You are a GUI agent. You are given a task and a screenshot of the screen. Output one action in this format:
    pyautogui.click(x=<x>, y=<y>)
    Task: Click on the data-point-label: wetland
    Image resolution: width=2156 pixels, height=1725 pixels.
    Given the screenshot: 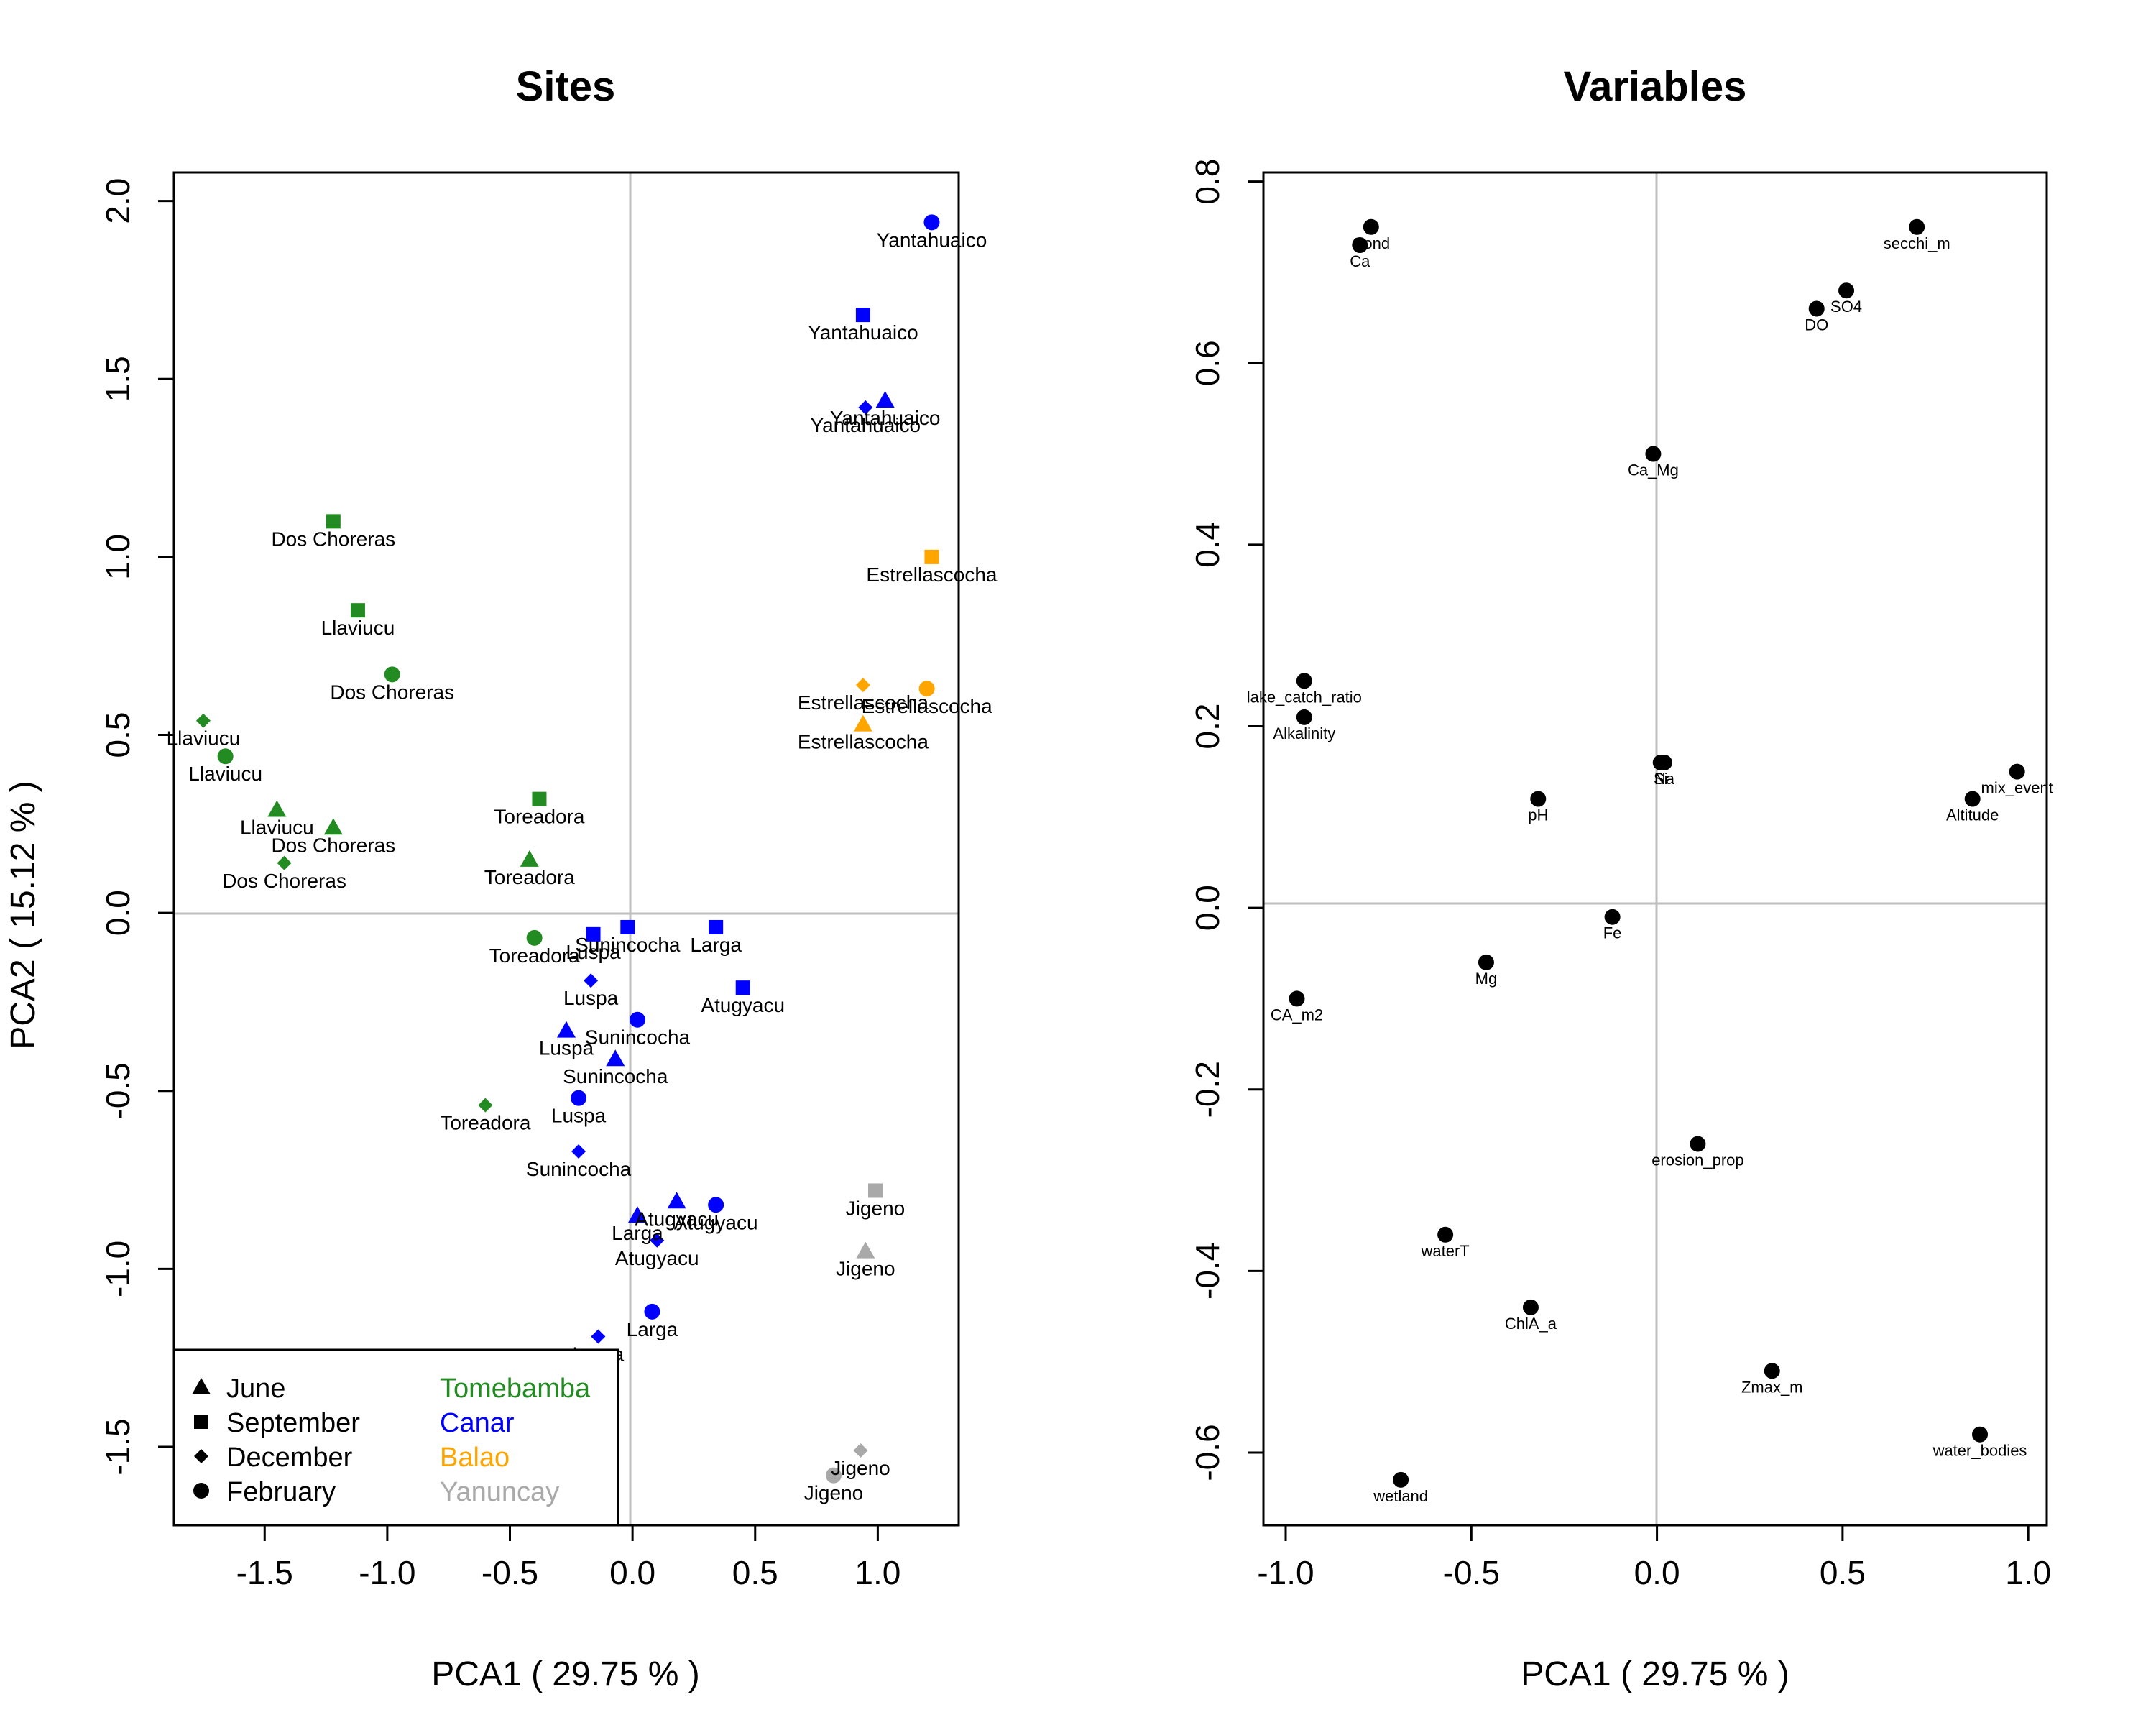 What is the action you would take?
    pyautogui.click(x=1400, y=1496)
    